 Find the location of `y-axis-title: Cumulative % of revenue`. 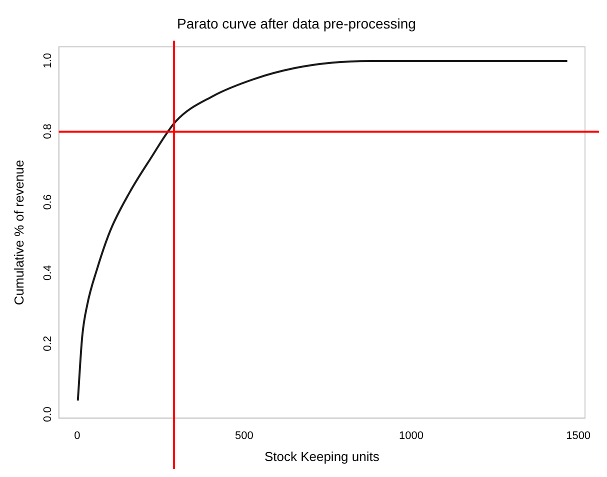

y-axis-title: Cumulative % of revenue is located at coordinates (18, 233).